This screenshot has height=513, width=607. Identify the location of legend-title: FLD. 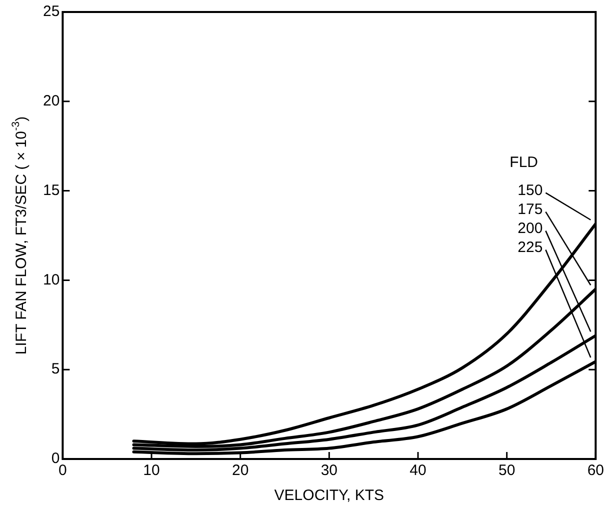
(524, 162).